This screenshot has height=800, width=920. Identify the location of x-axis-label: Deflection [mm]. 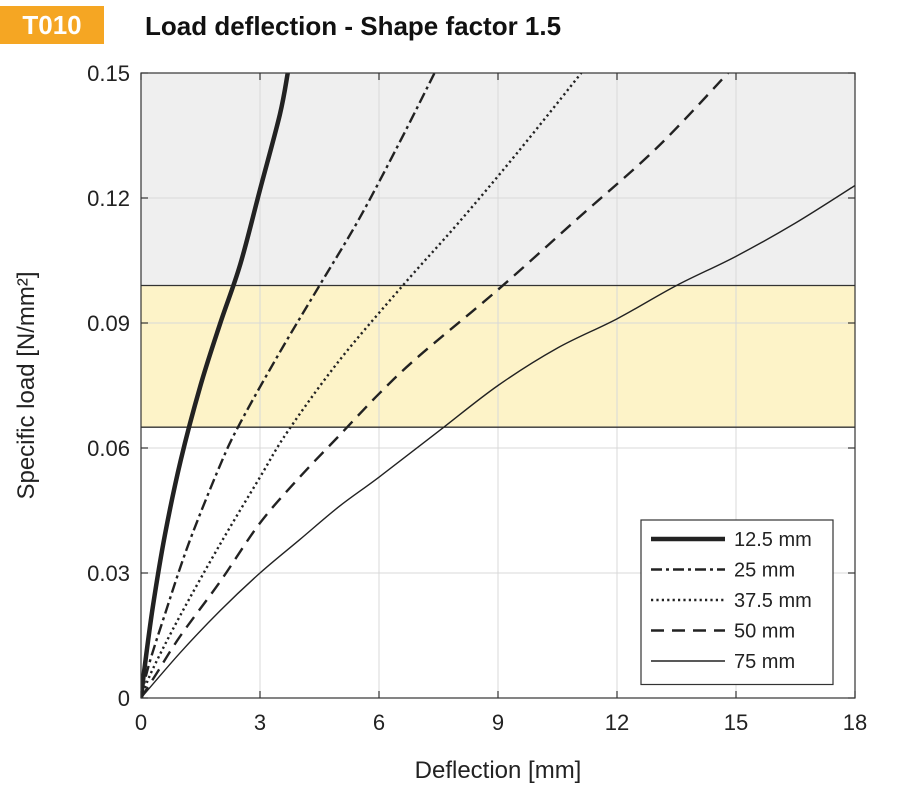
(498, 770).